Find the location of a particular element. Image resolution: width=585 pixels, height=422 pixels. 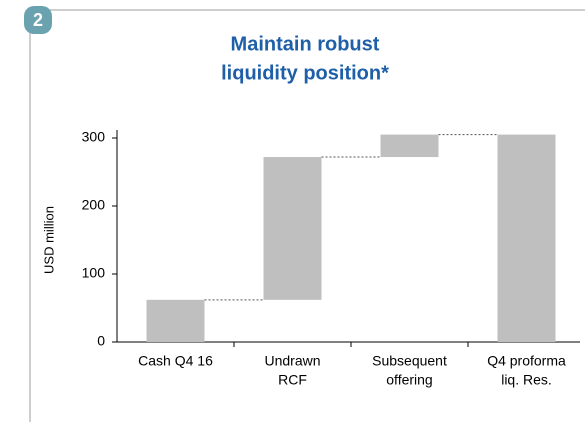

x-tick-label: Cash Q4 16 is located at coordinates (175, 361).